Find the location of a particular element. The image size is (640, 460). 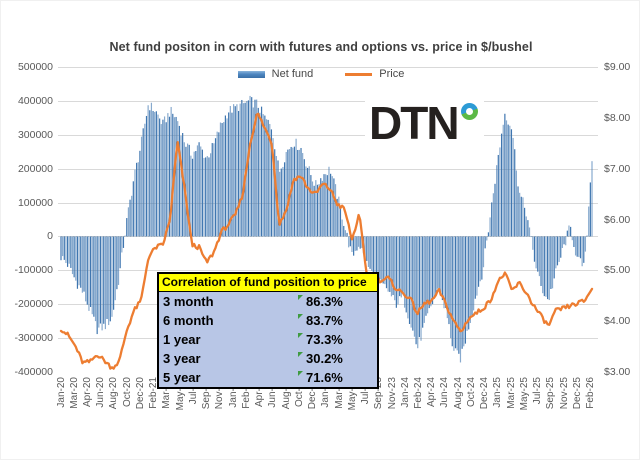

x-axis-tick-label: Dec-24 is located at coordinates (485, 393).